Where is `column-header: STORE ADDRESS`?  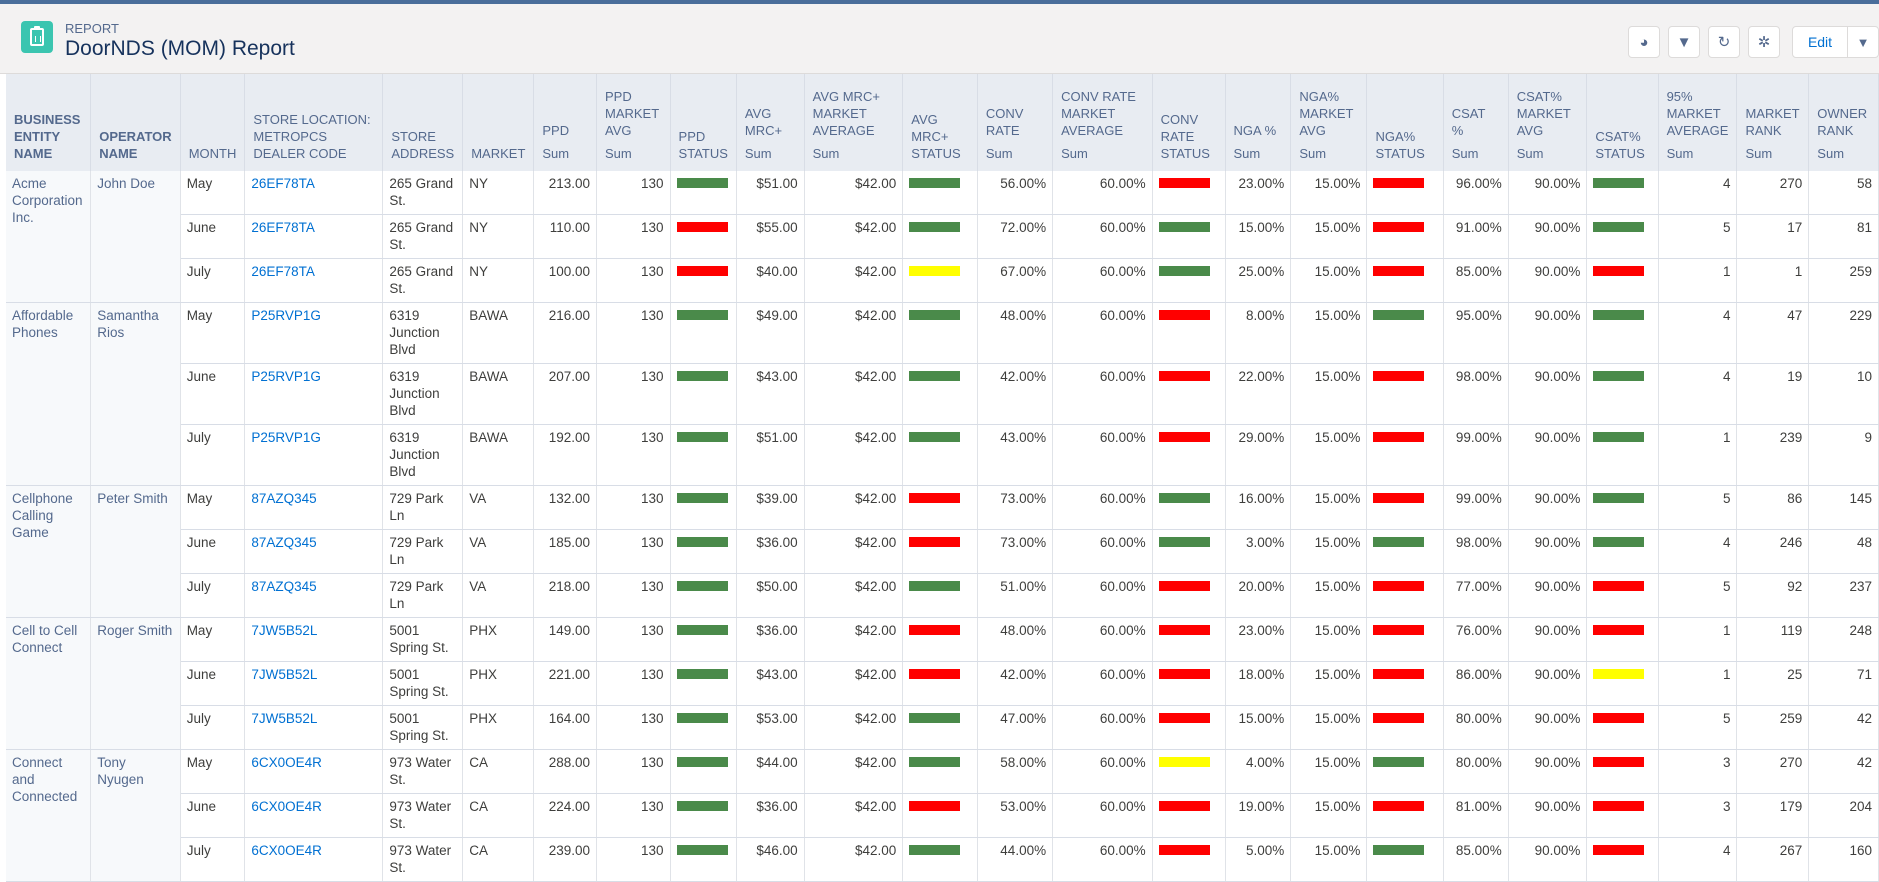
column-header: STORE ADDRESS is located at coordinates (423, 122).